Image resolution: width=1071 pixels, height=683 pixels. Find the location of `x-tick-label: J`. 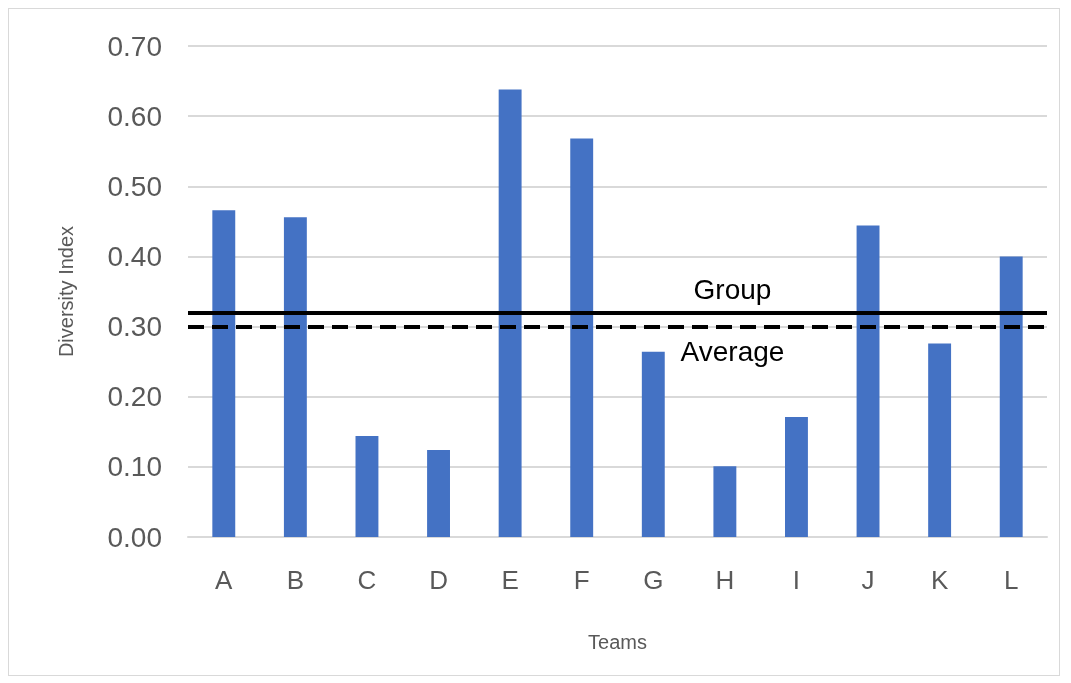

x-tick-label: J is located at coordinates (868, 580).